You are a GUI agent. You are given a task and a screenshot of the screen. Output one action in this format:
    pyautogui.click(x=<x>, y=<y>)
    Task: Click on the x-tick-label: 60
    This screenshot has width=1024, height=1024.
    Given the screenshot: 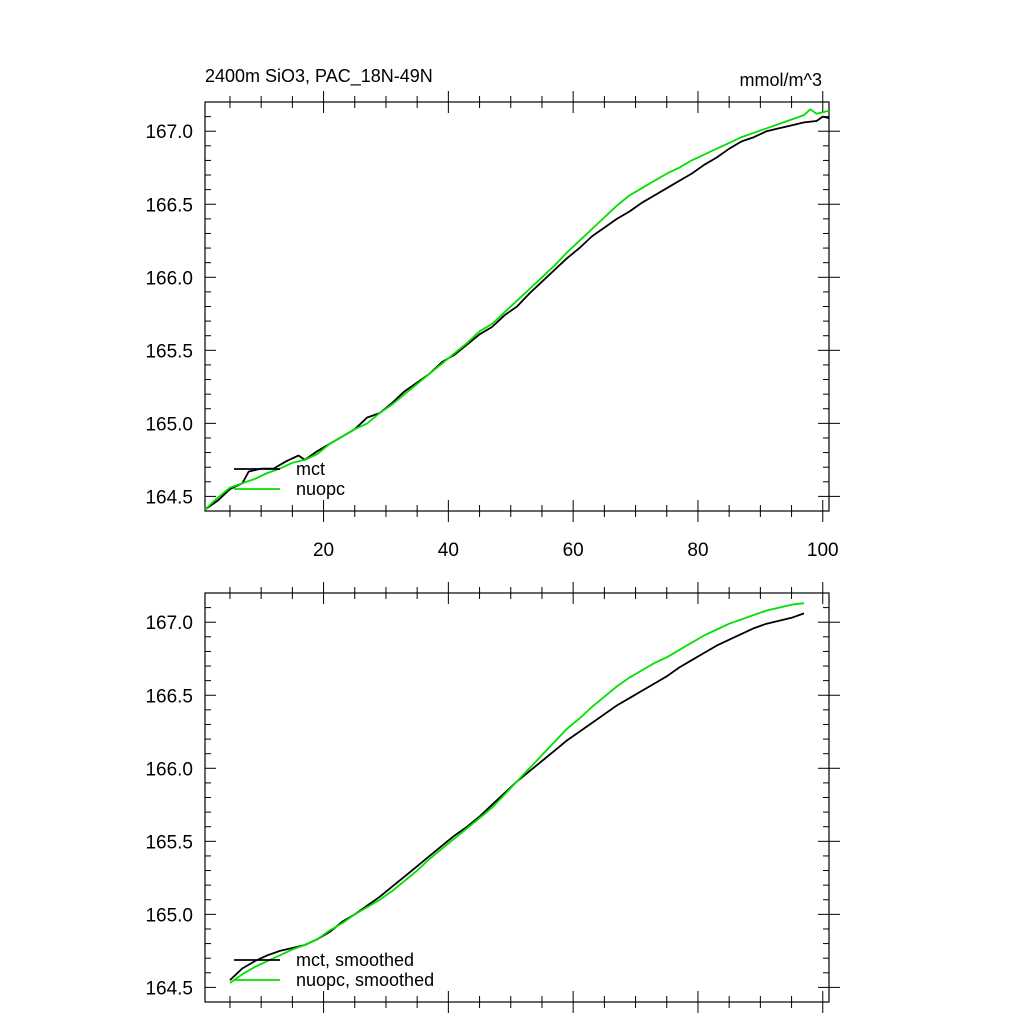 What is the action you would take?
    pyautogui.click(x=573, y=550)
    